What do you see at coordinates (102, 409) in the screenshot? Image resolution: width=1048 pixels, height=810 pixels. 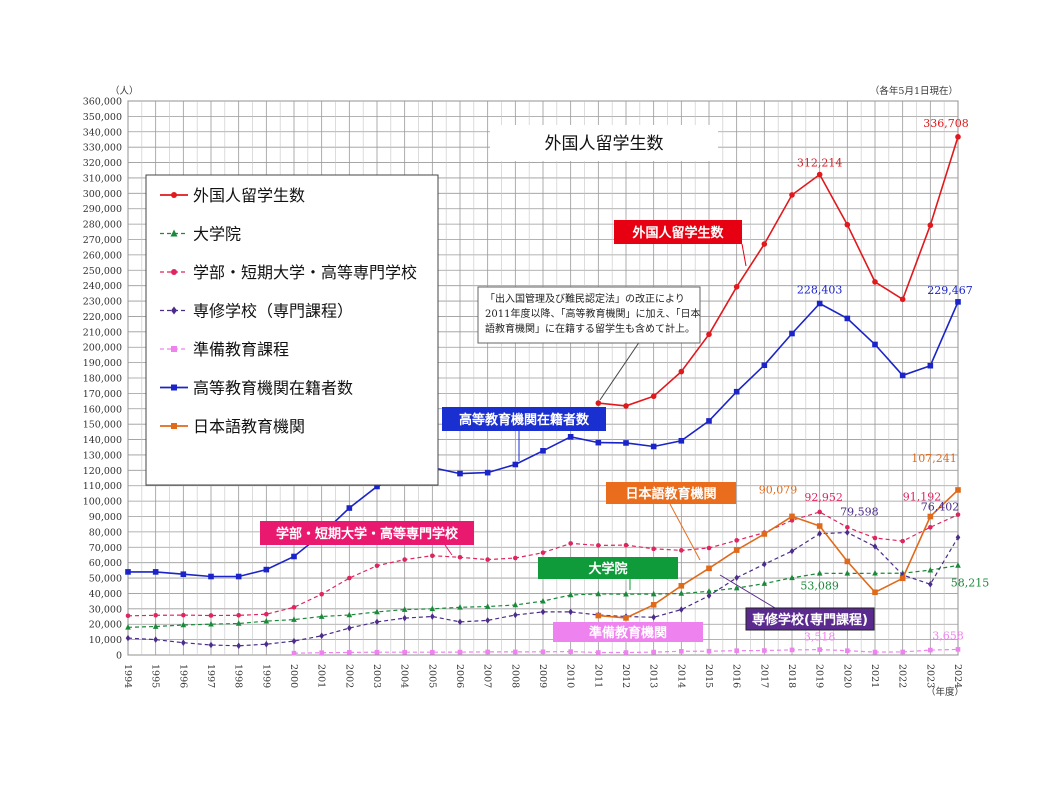 I see `y-tick-label: 160,000` at bounding box center [102, 409].